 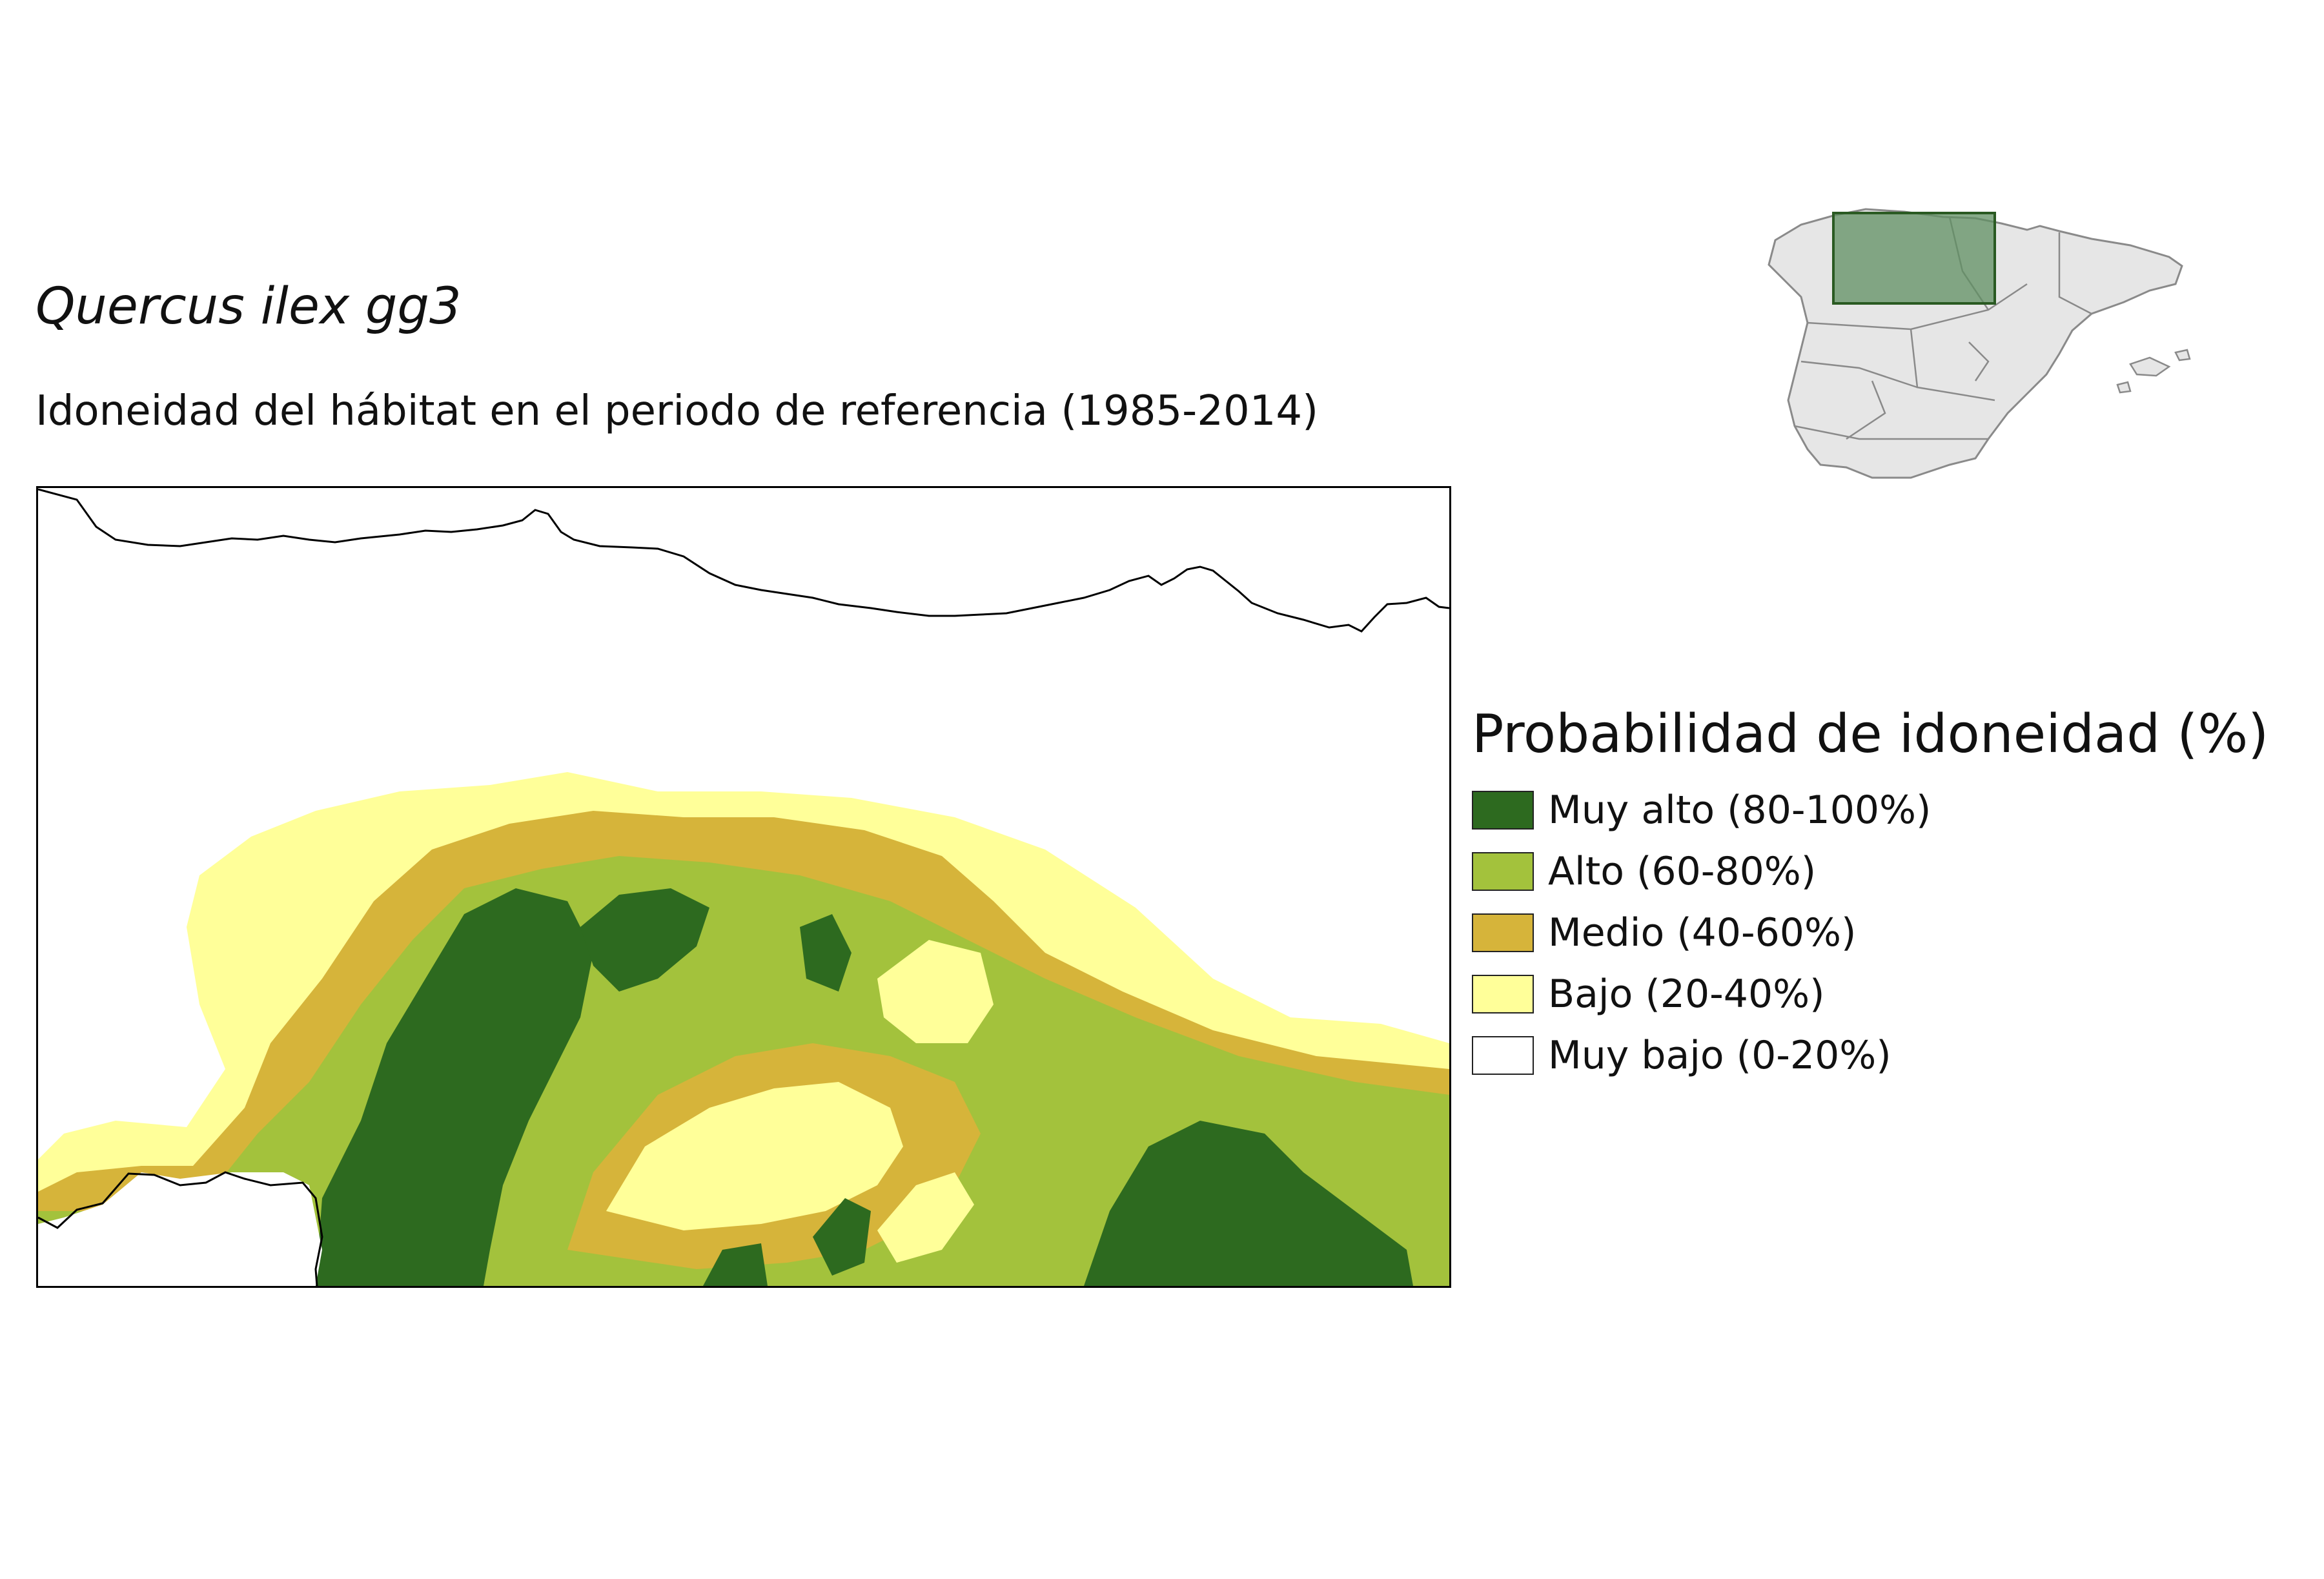 What do you see at coordinates (743, 560) in the screenshot?
I see `coastline` at bounding box center [743, 560].